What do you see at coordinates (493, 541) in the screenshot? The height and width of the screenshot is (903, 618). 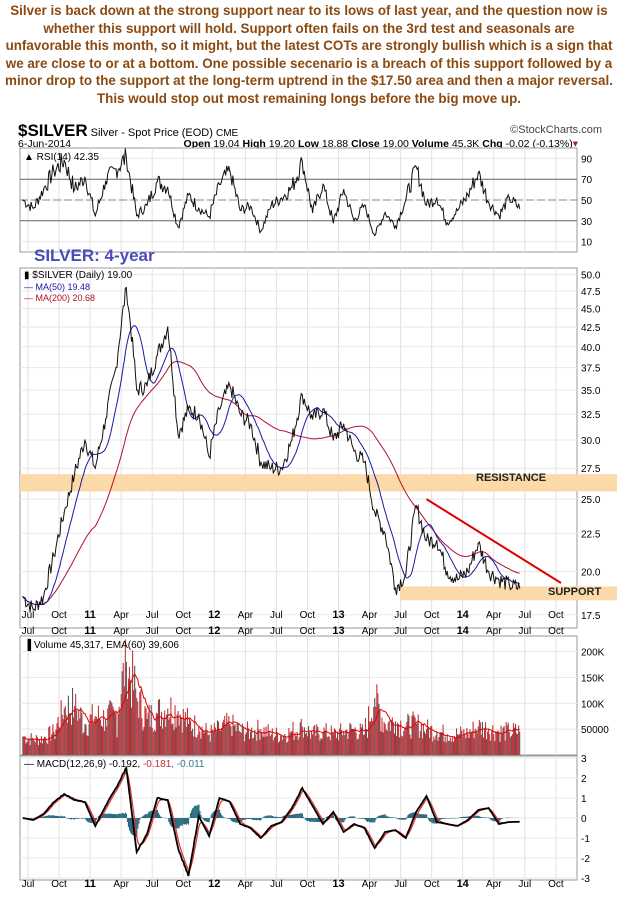 I see `trendline` at bounding box center [493, 541].